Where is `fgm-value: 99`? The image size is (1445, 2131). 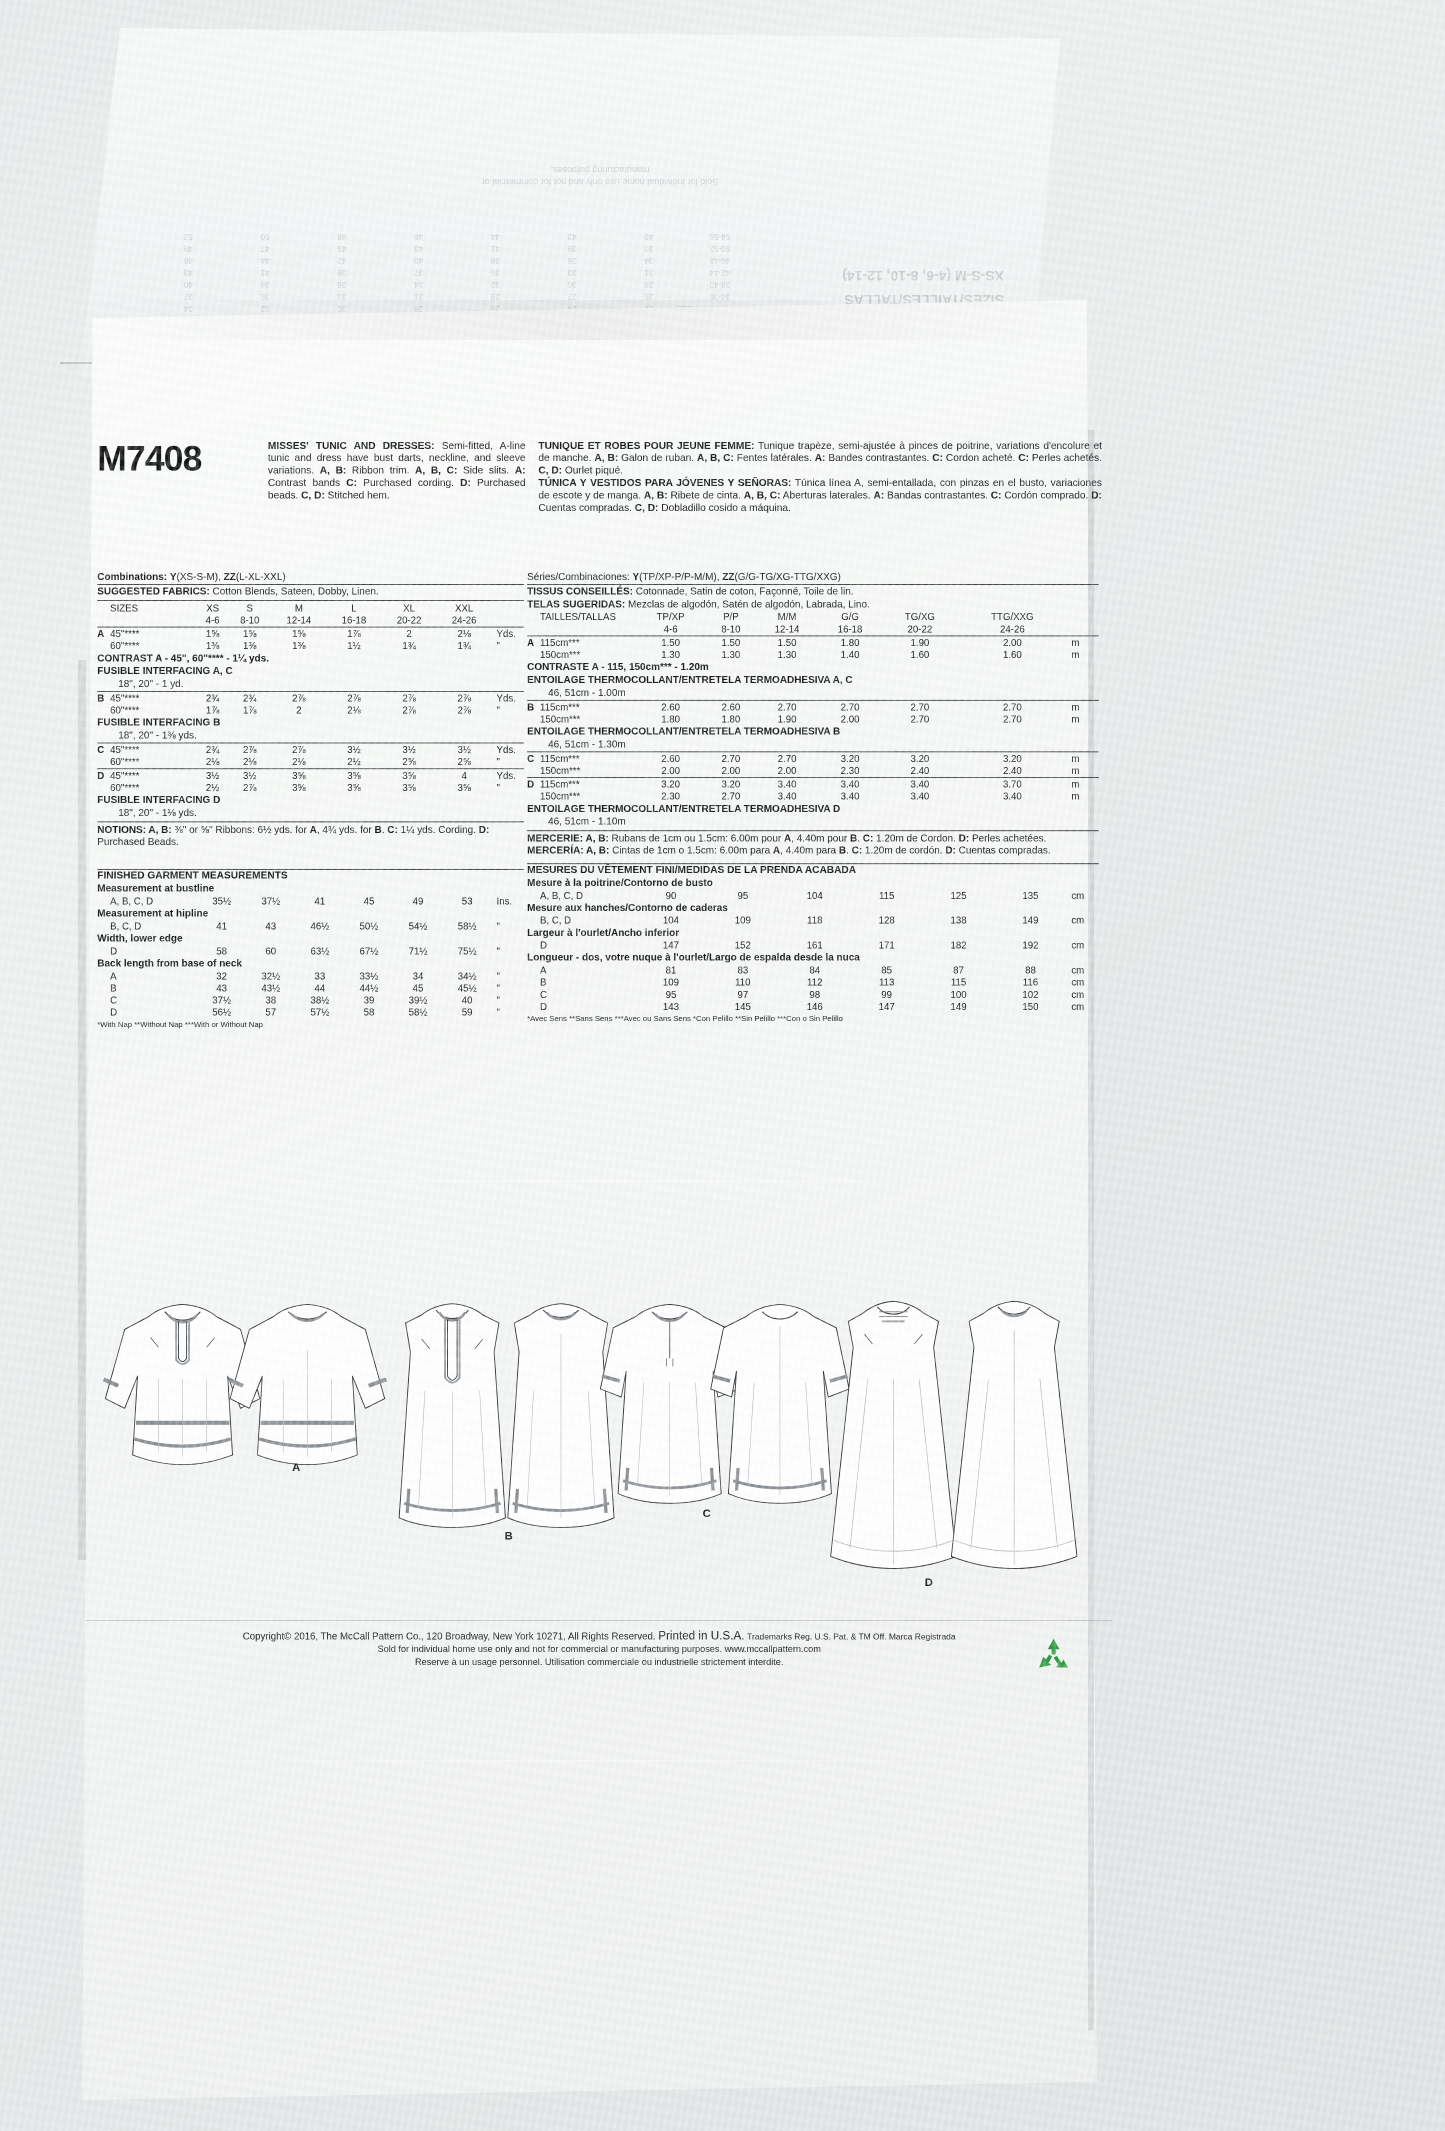
fgm-value: 99 is located at coordinates (887, 994).